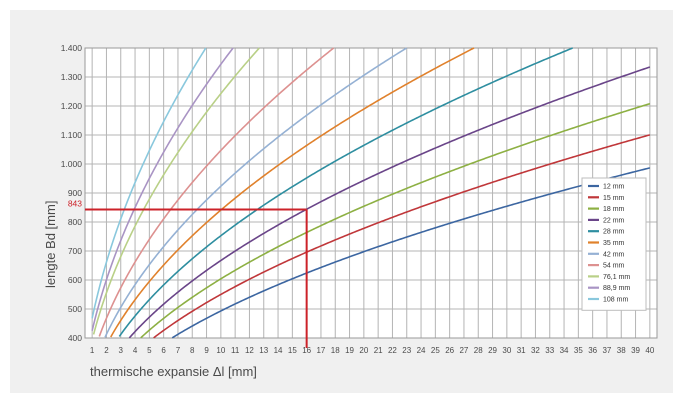 This screenshot has width=684, height=403. I want to click on legend-label: 28 mm, so click(614, 232).